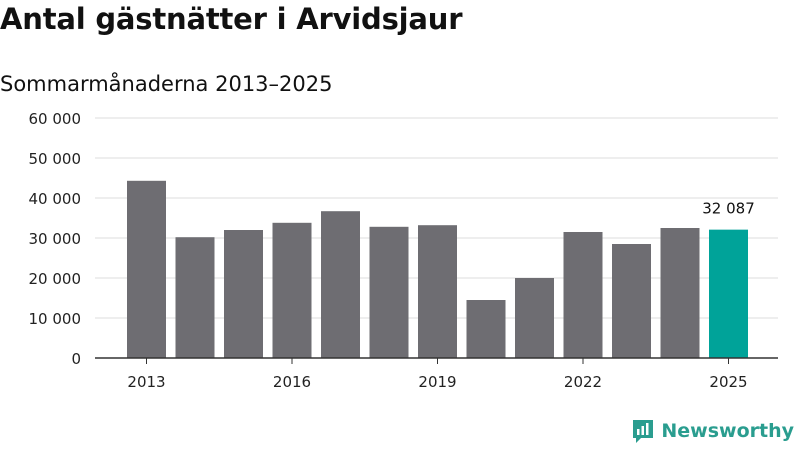 The height and width of the screenshot is (450, 800). I want to click on bar-2015, so click(243, 294).